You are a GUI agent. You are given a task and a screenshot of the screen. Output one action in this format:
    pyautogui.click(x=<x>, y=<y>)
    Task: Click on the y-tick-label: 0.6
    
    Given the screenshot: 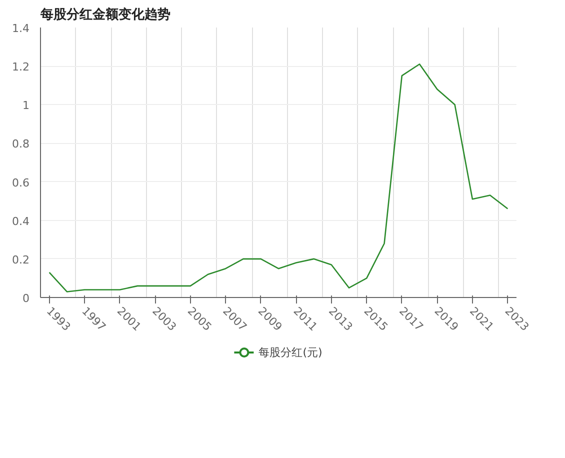 What is the action you would take?
    pyautogui.click(x=21, y=183)
    